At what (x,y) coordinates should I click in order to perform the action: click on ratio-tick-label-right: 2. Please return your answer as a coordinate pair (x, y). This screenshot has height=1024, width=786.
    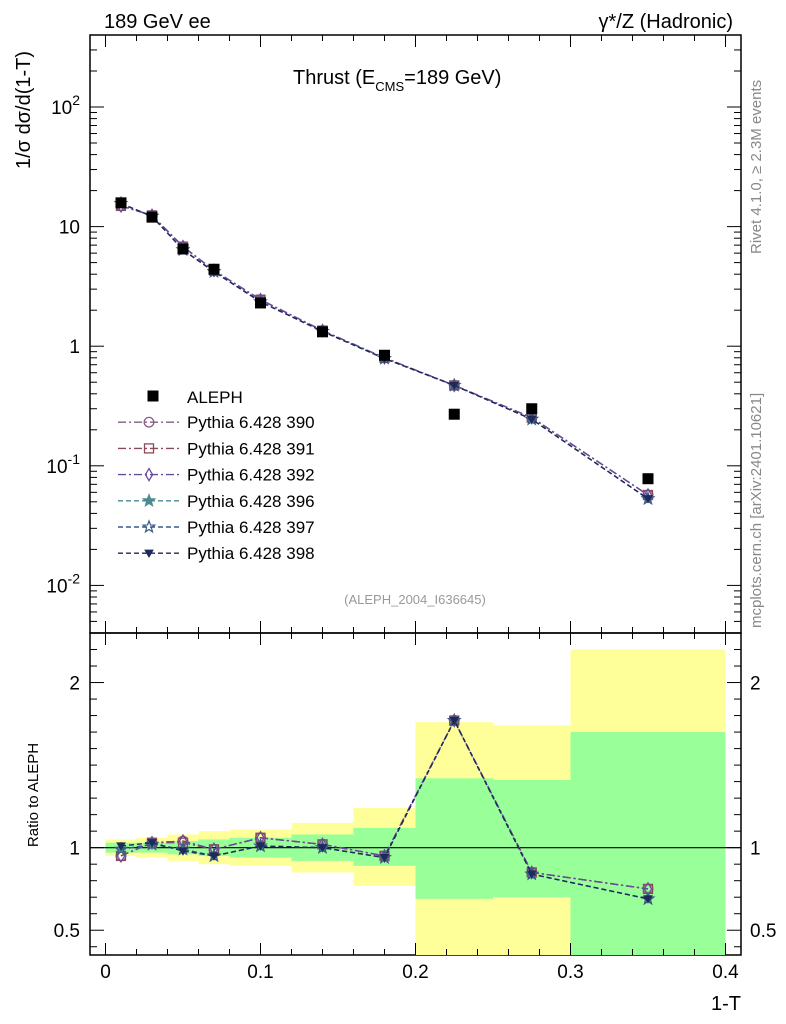
    Looking at the image, I should click on (755, 684).